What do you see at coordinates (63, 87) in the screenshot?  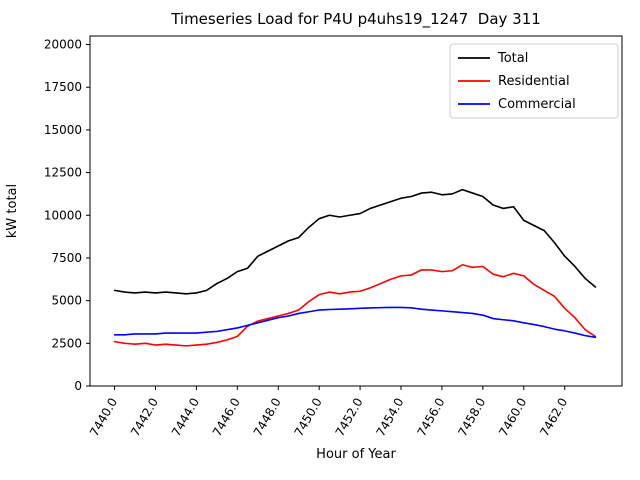 I see `svg-text: 17500` at bounding box center [63, 87].